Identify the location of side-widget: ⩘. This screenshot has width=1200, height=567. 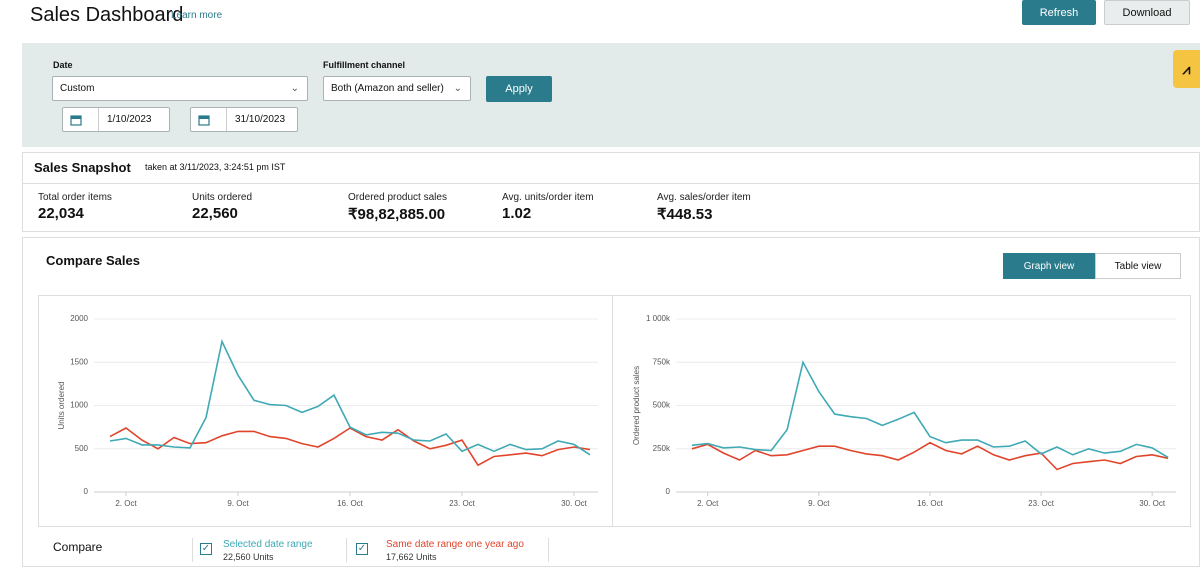
(1186, 69).